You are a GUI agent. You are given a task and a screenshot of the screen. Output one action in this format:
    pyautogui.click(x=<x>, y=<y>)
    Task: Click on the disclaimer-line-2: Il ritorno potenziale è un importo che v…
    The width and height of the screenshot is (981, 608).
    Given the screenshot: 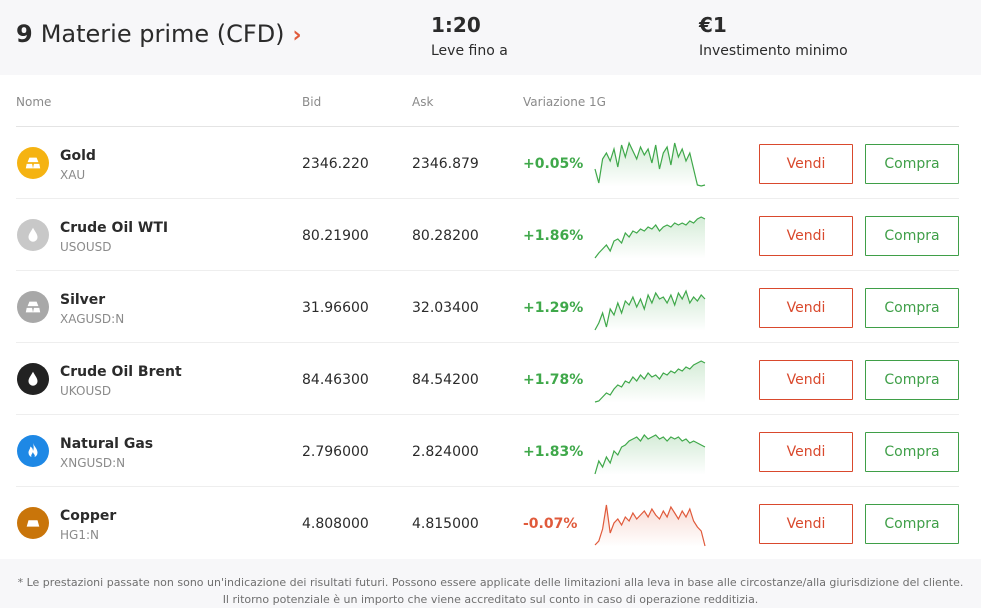 What is the action you would take?
    pyautogui.click(x=490, y=599)
    